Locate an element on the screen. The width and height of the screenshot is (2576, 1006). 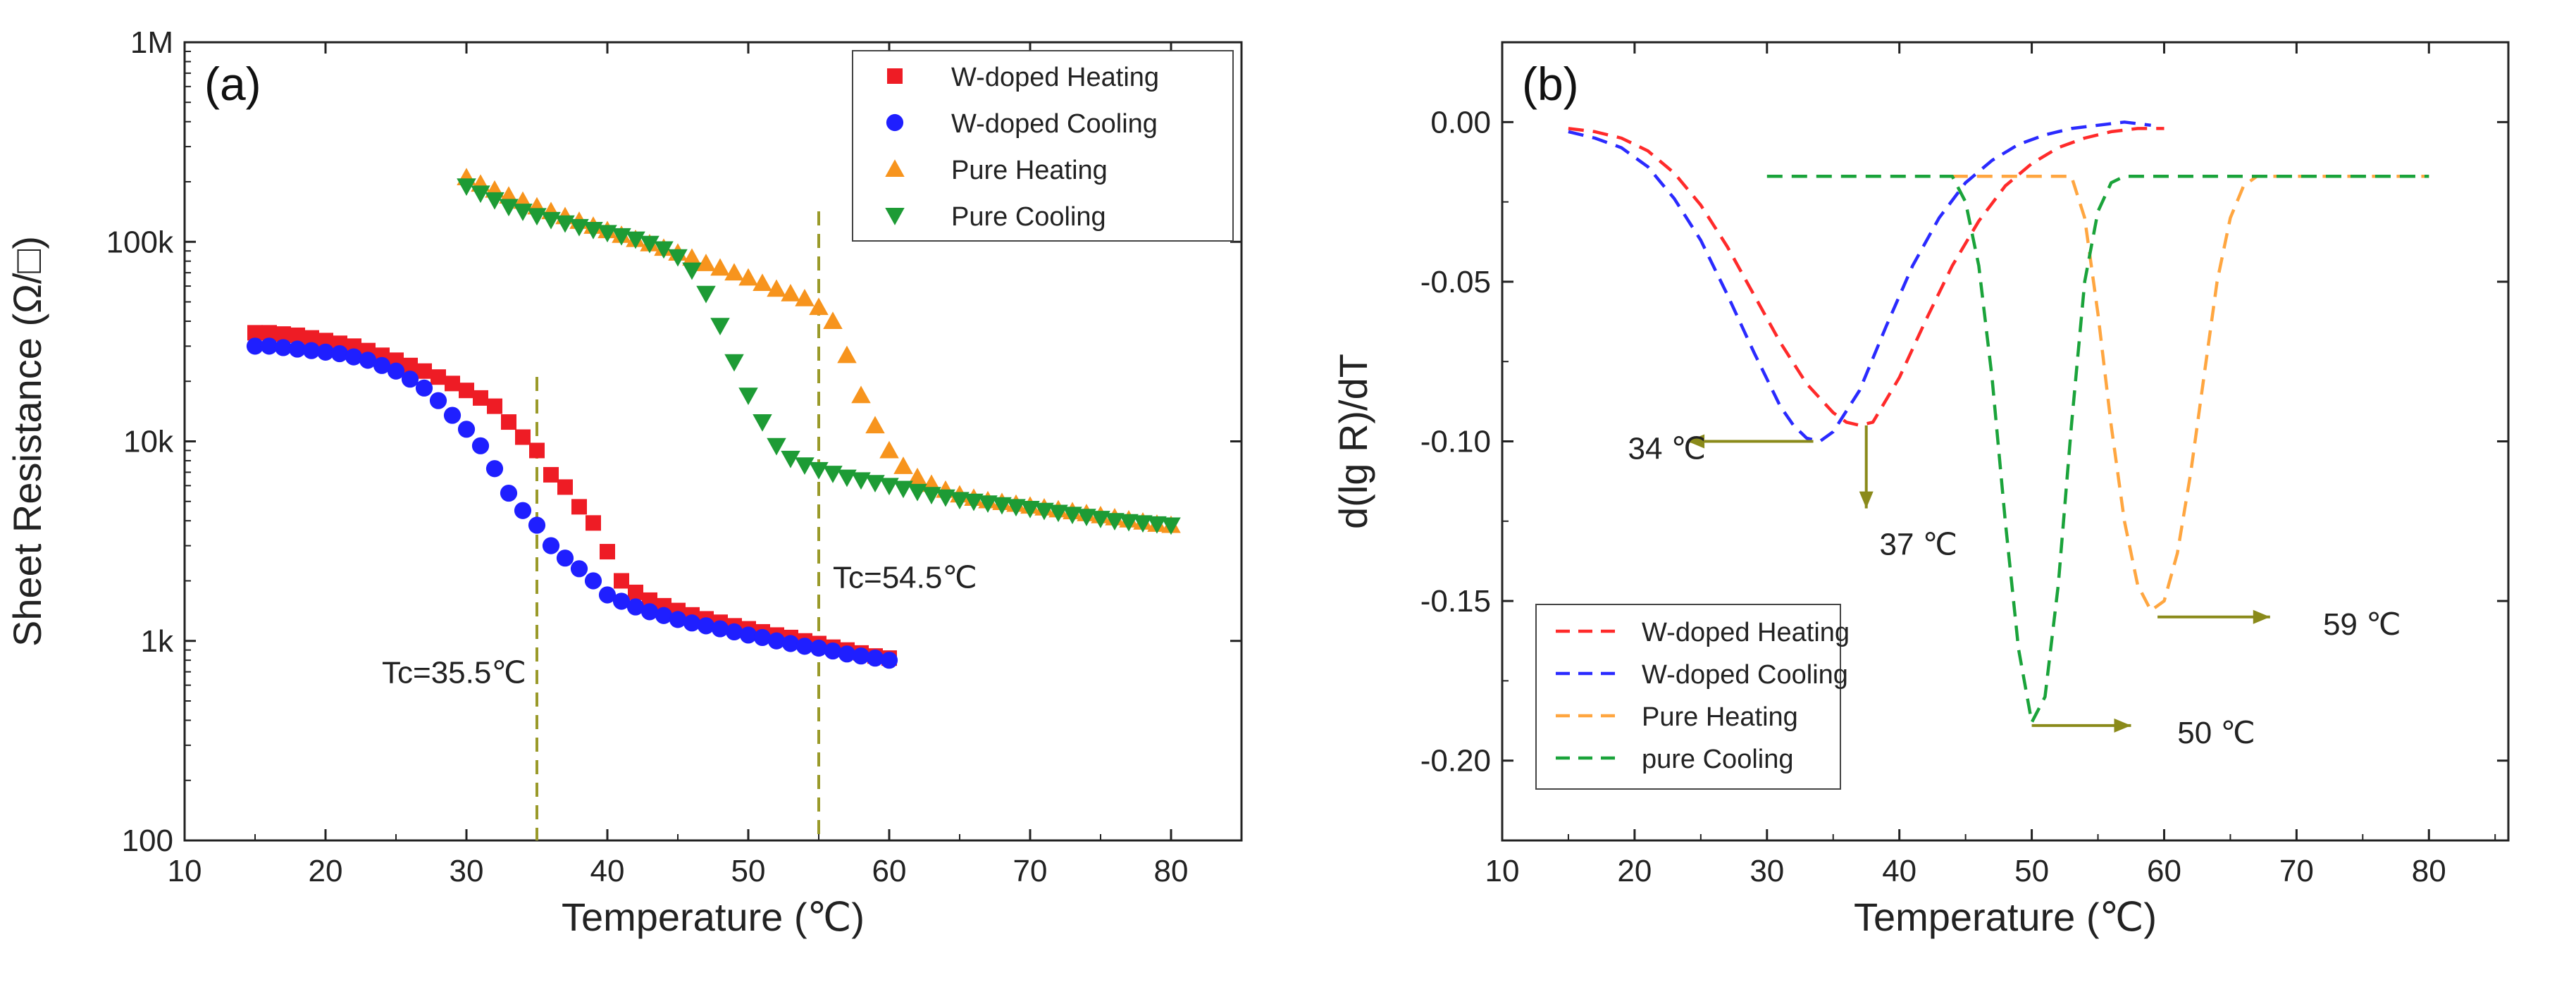
panel-a-x-tick-label: 20 is located at coordinates (326, 871).